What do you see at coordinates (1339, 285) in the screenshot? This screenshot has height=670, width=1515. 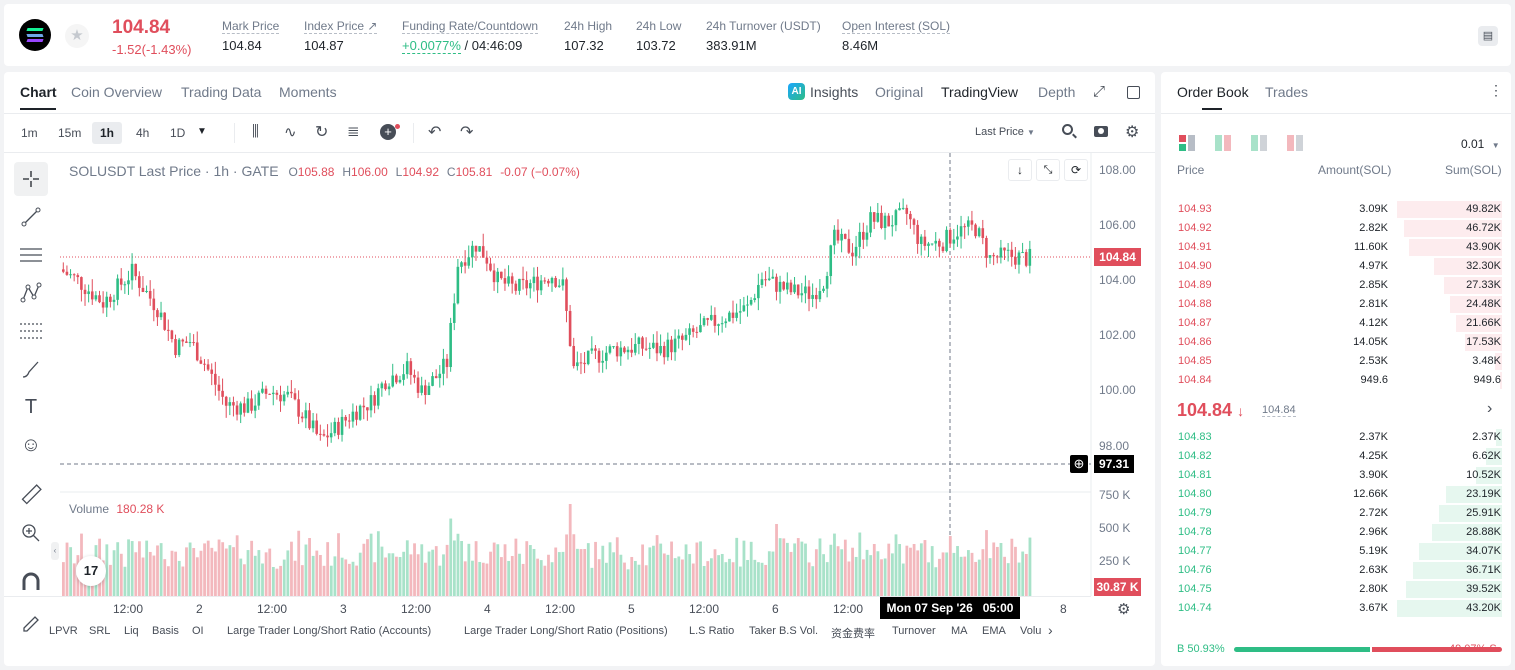 I see `ask-row: 104.89 2.85K 27.33K` at bounding box center [1339, 285].